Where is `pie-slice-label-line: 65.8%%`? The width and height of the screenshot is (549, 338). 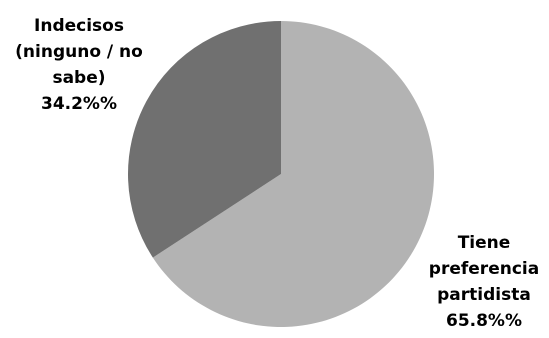
pie-slice-label-line: 65.8%% is located at coordinates (484, 321).